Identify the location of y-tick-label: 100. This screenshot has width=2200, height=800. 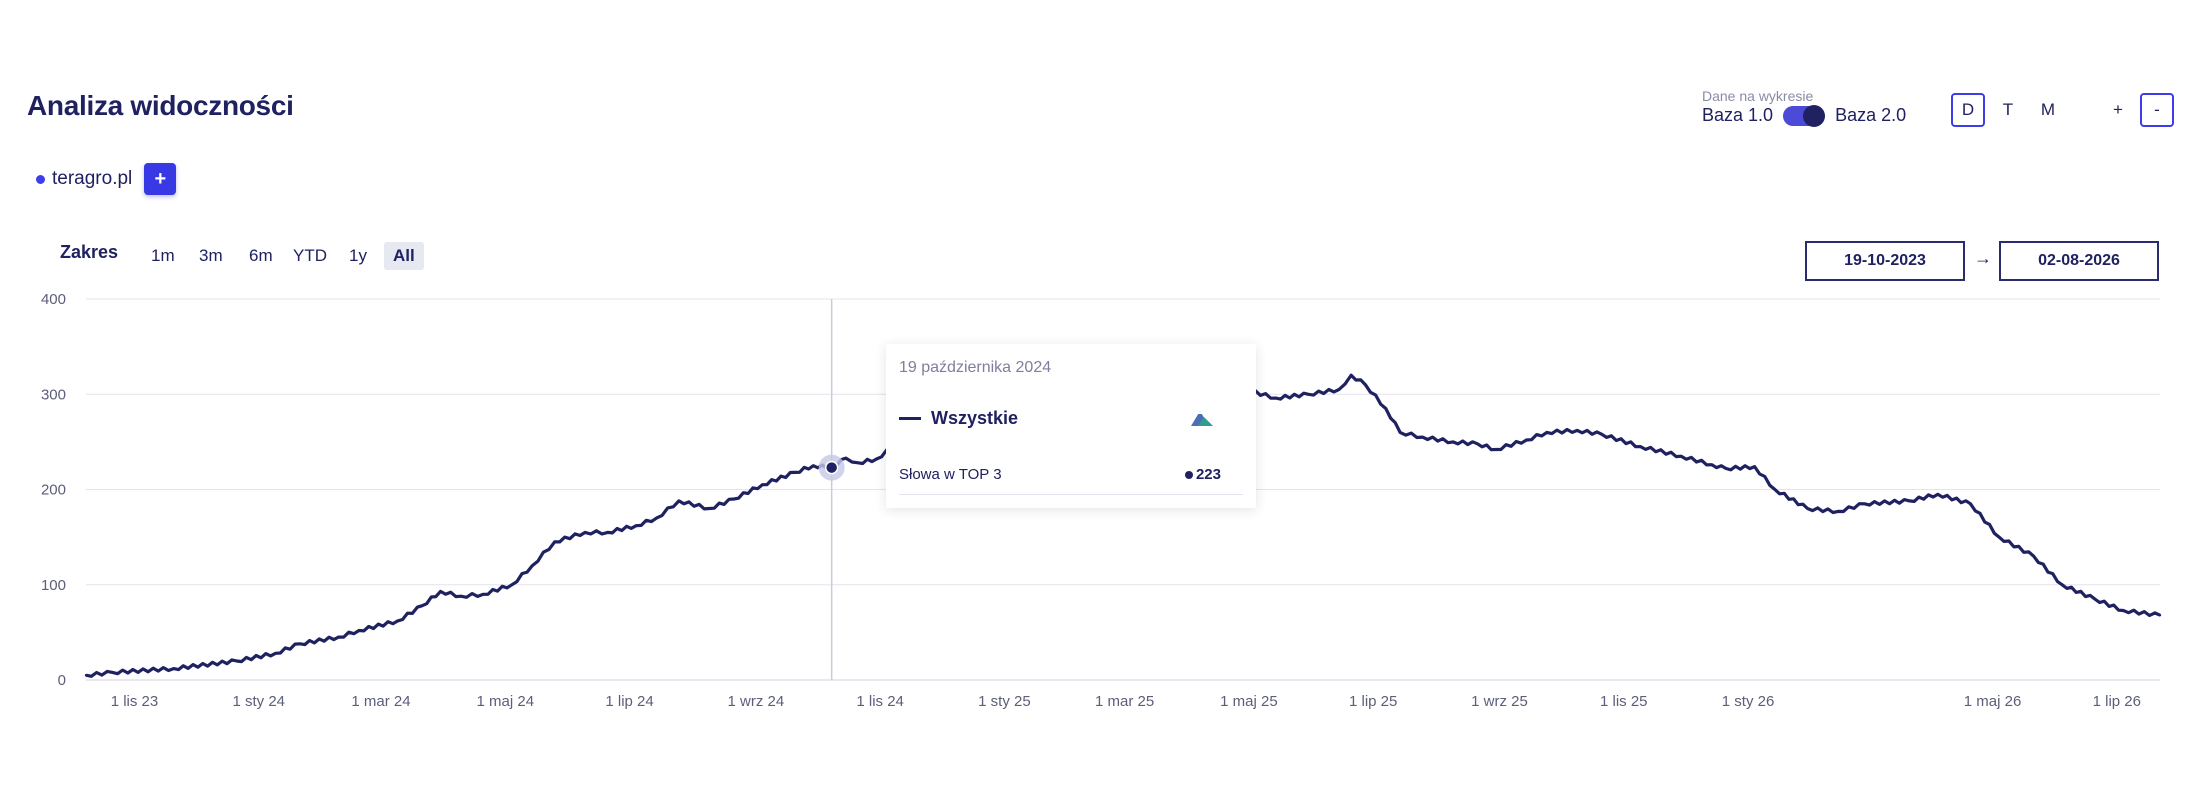
(53, 585).